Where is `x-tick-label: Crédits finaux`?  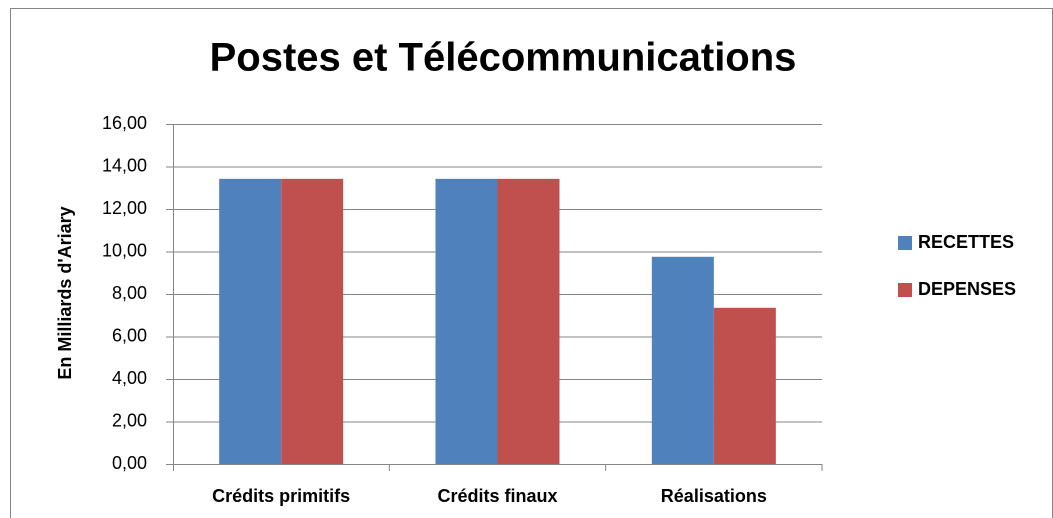
x-tick-label: Crédits finaux is located at coordinates (497, 496).